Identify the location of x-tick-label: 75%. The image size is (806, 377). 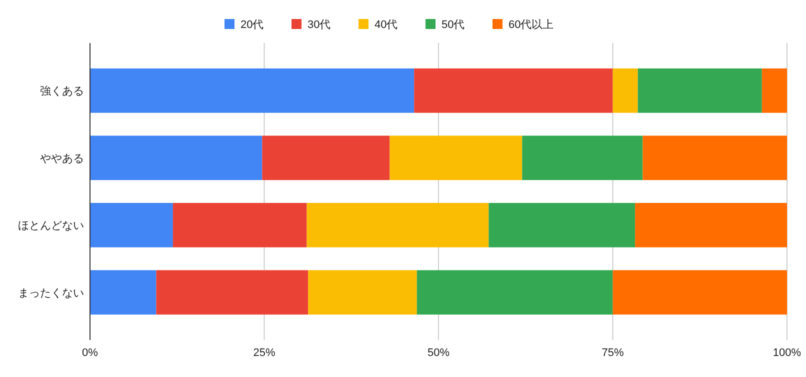
(613, 353).